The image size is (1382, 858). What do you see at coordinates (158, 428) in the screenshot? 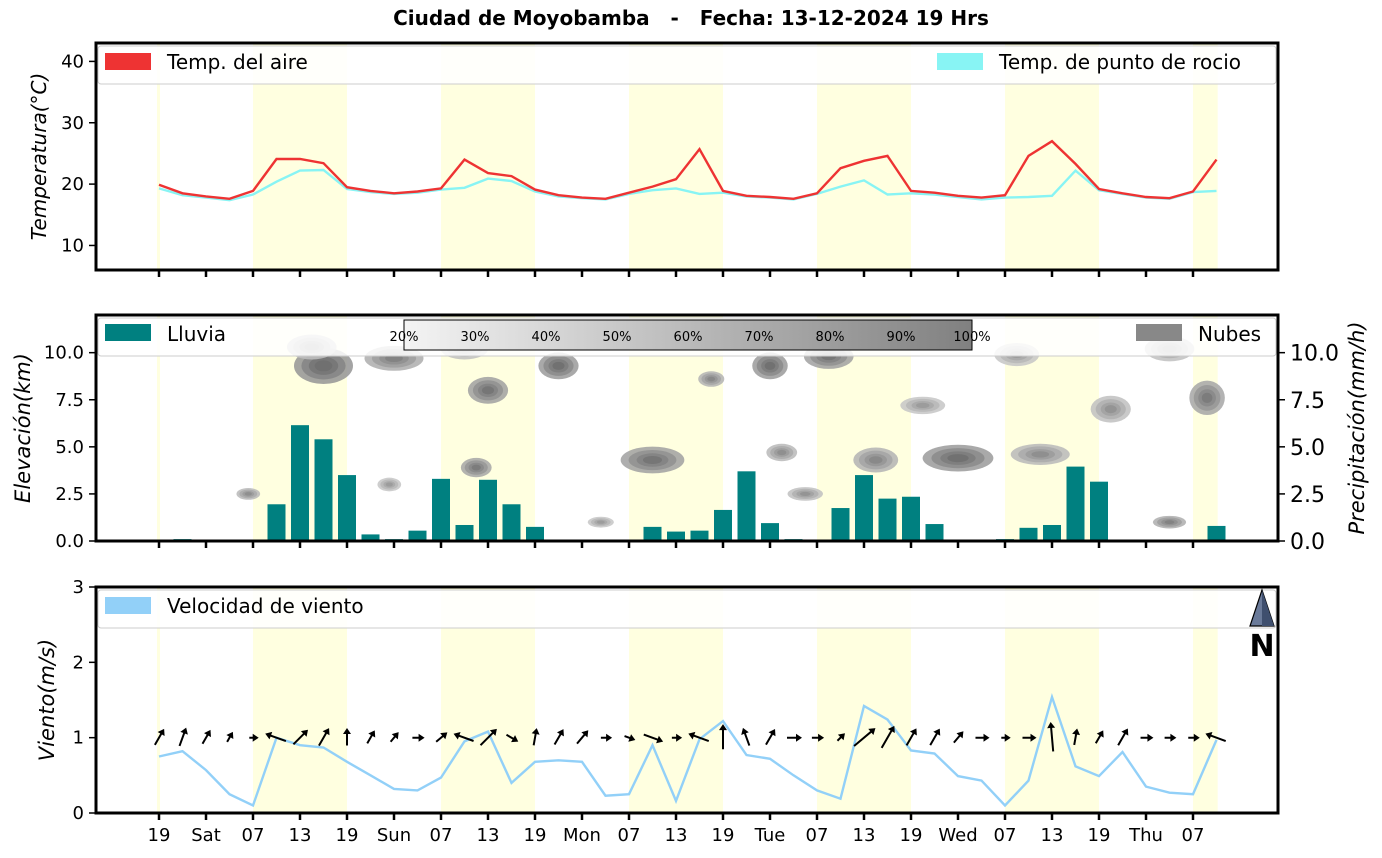
I see `day-shade` at bounding box center [158, 428].